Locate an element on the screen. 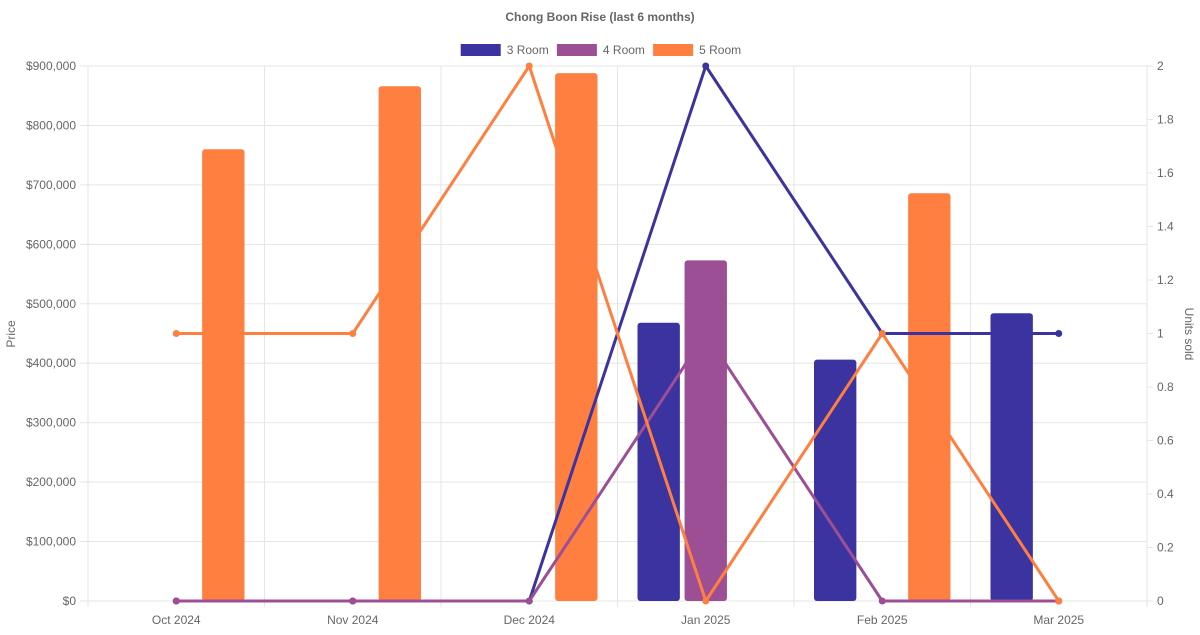  y2-axis-title: Units sold is located at coordinates (1189, 334).